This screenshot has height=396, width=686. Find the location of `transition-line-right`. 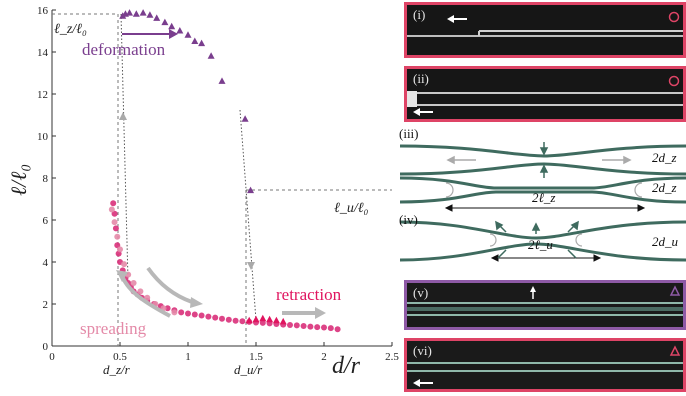

transition-line-right is located at coordinates (248, 215).